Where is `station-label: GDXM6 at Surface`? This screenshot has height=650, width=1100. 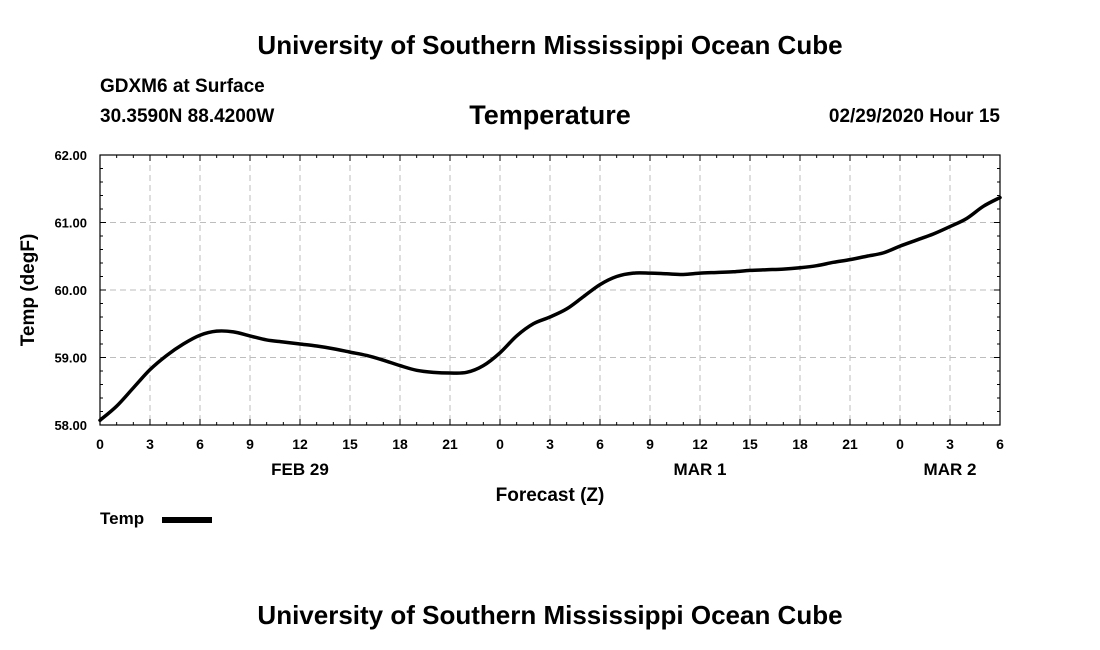
station-label: GDXM6 at Surface is located at coordinates (182, 86).